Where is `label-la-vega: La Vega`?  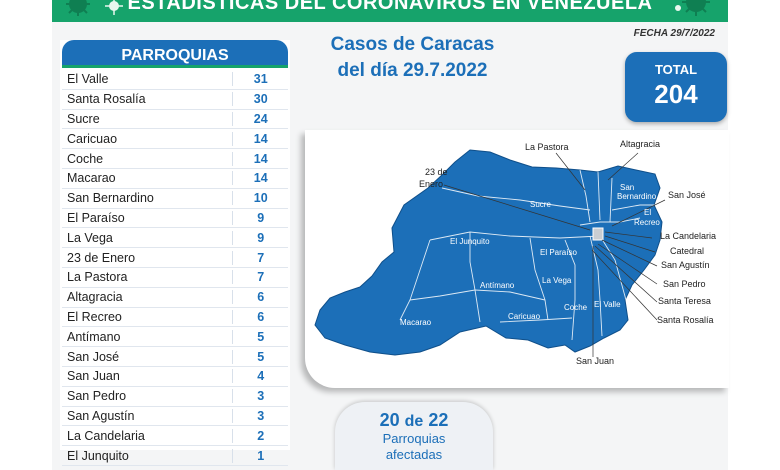 label-la-vega: La Vega is located at coordinates (557, 280).